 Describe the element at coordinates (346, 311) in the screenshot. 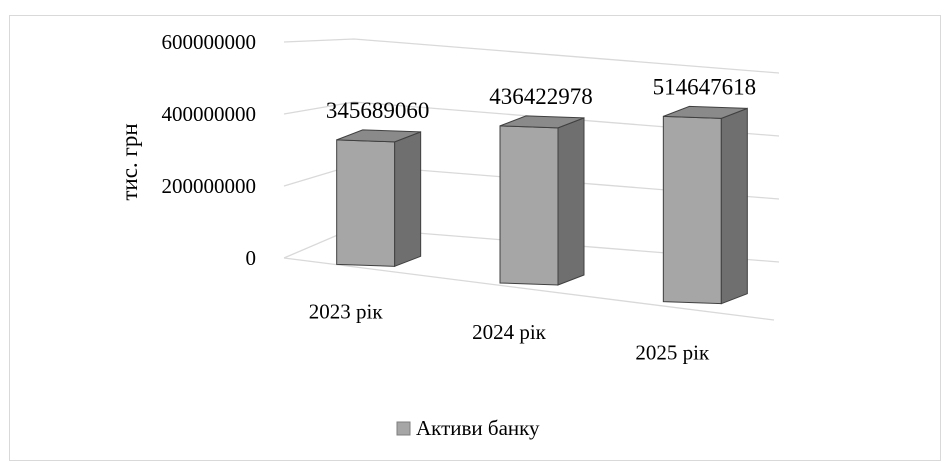

I see `category-label: 2023 рік` at that location.